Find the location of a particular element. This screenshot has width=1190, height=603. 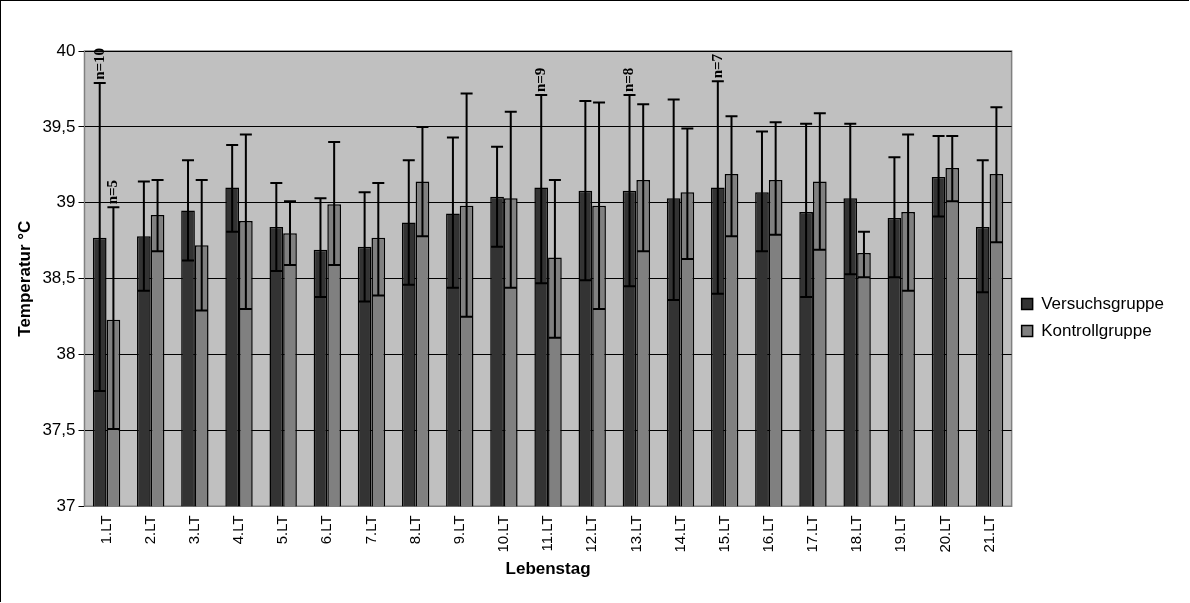

x-tick-label: 10.LT is located at coordinates (503, 534).